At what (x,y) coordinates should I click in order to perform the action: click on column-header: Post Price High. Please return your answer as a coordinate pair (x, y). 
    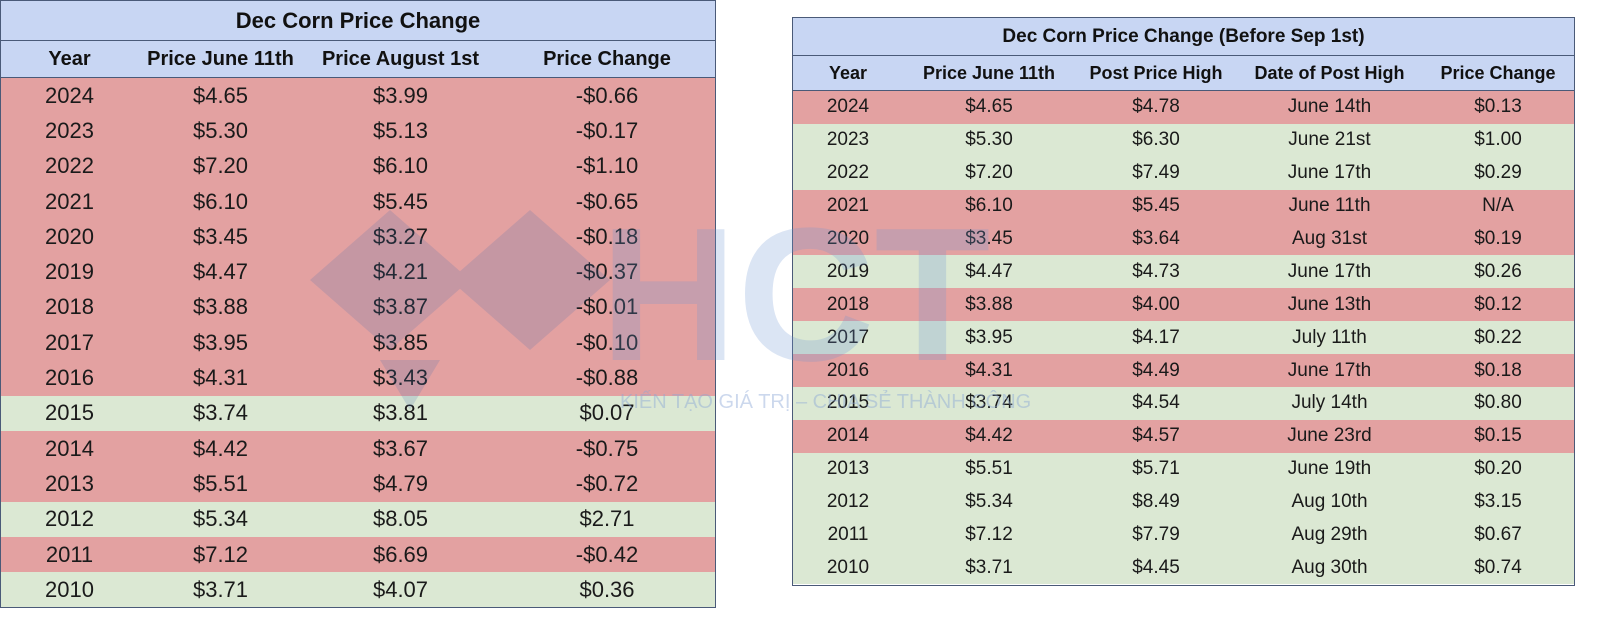
    Looking at the image, I should click on (1156, 72).